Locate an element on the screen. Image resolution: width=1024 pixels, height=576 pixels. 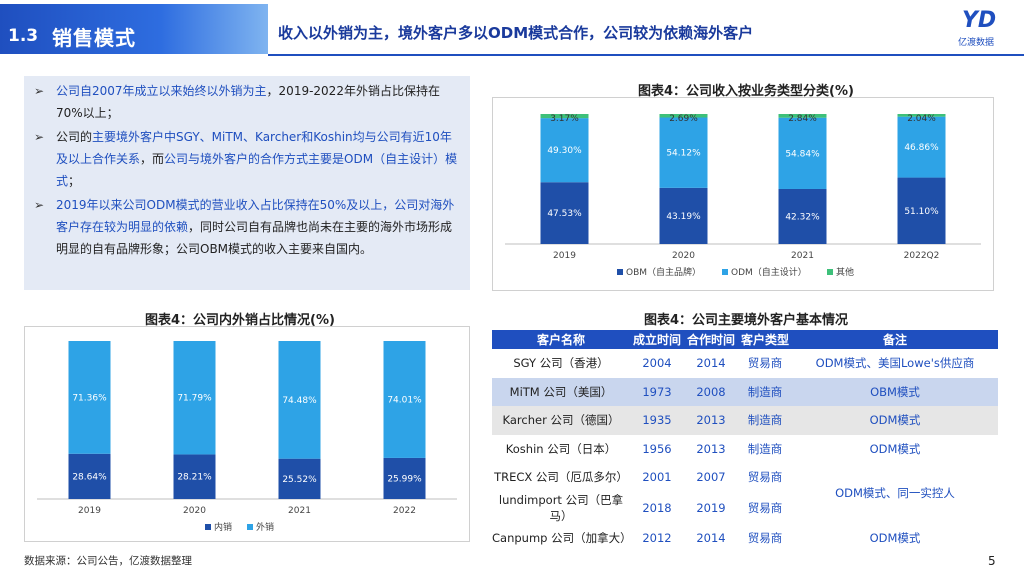
cell-name: TRECX 公司（厄瓜多尔） is located at coordinates (561, 477).